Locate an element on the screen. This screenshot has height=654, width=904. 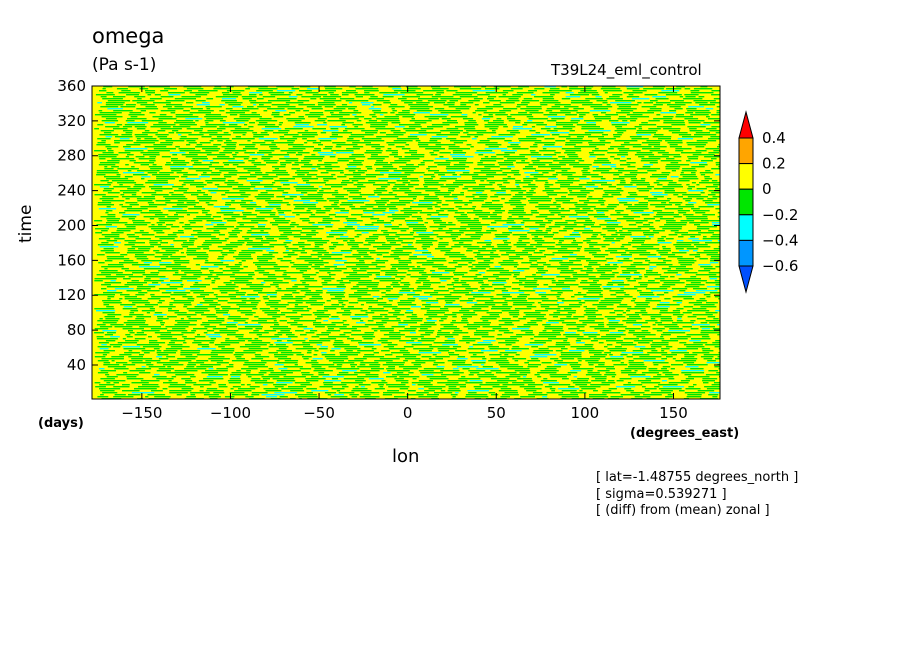
colorbar: 0.40.20−0.2−0.4−0.6 is located at coordinates (768, 202).